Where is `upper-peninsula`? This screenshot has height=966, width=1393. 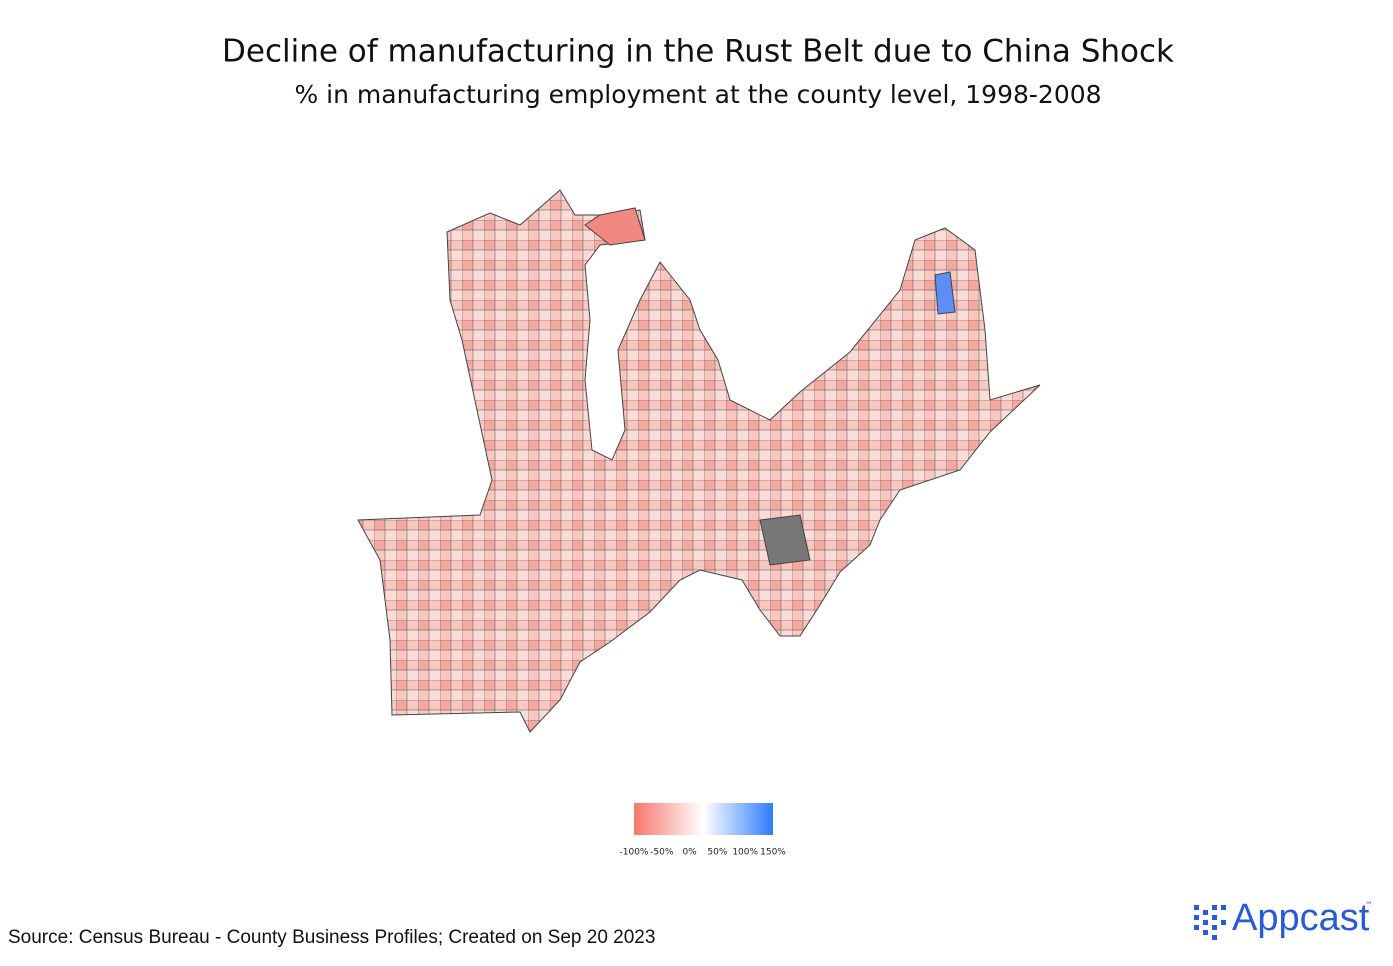 upper-peninsula is located at coordinates (615, 226).